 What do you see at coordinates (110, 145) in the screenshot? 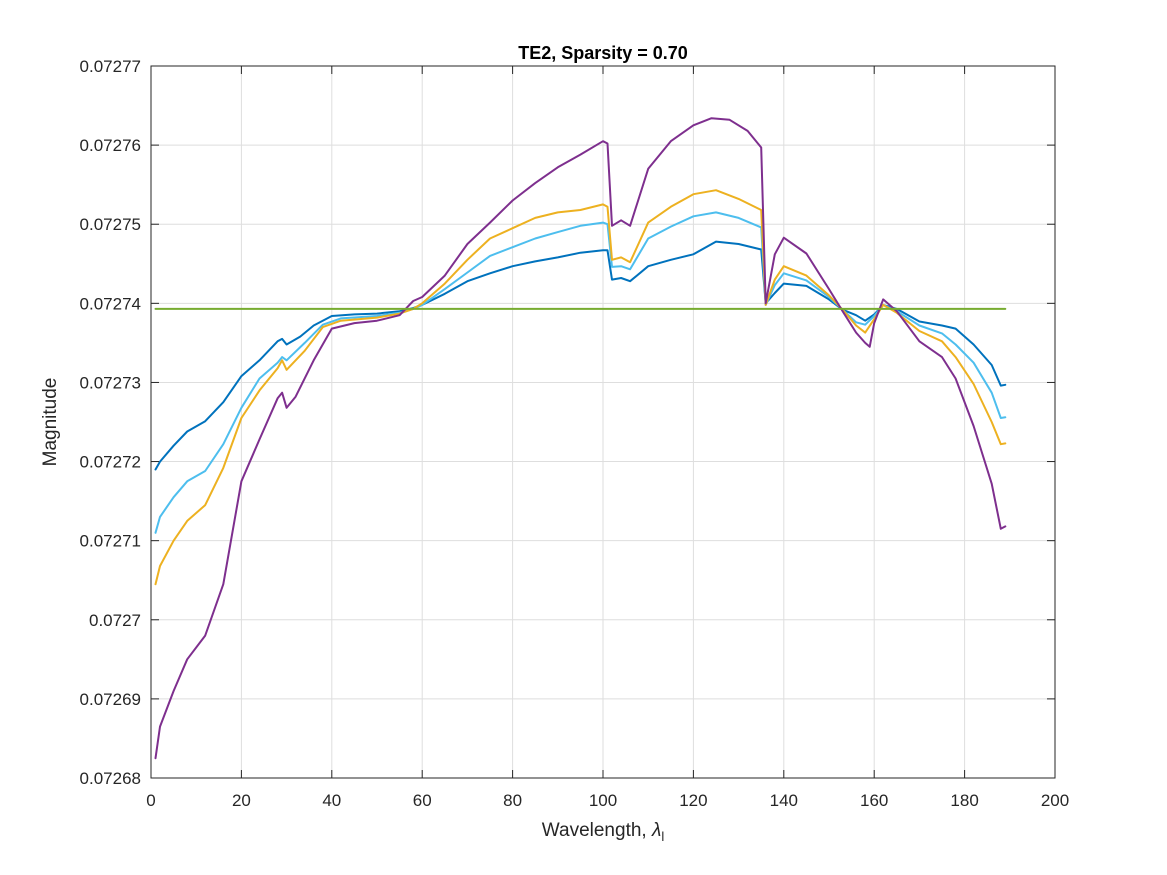
I see `y-tick-label: 0.07276` at bounding box center [110, 145].